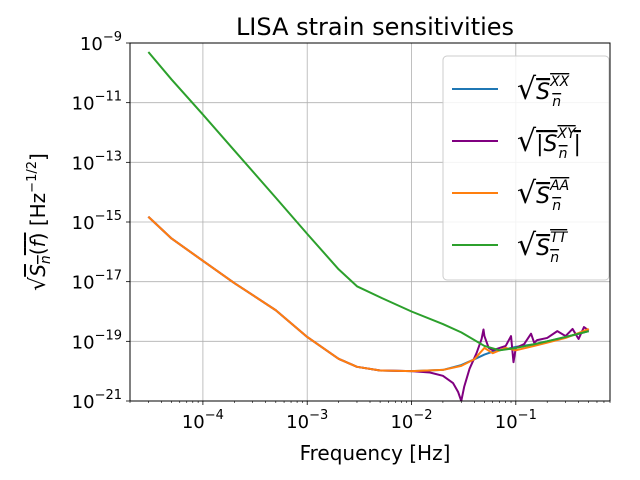 The image size is (640, 480). Describe the element at coordinates (543, 247) in the screenshot. I see `legend-label: √STT n` at that location.